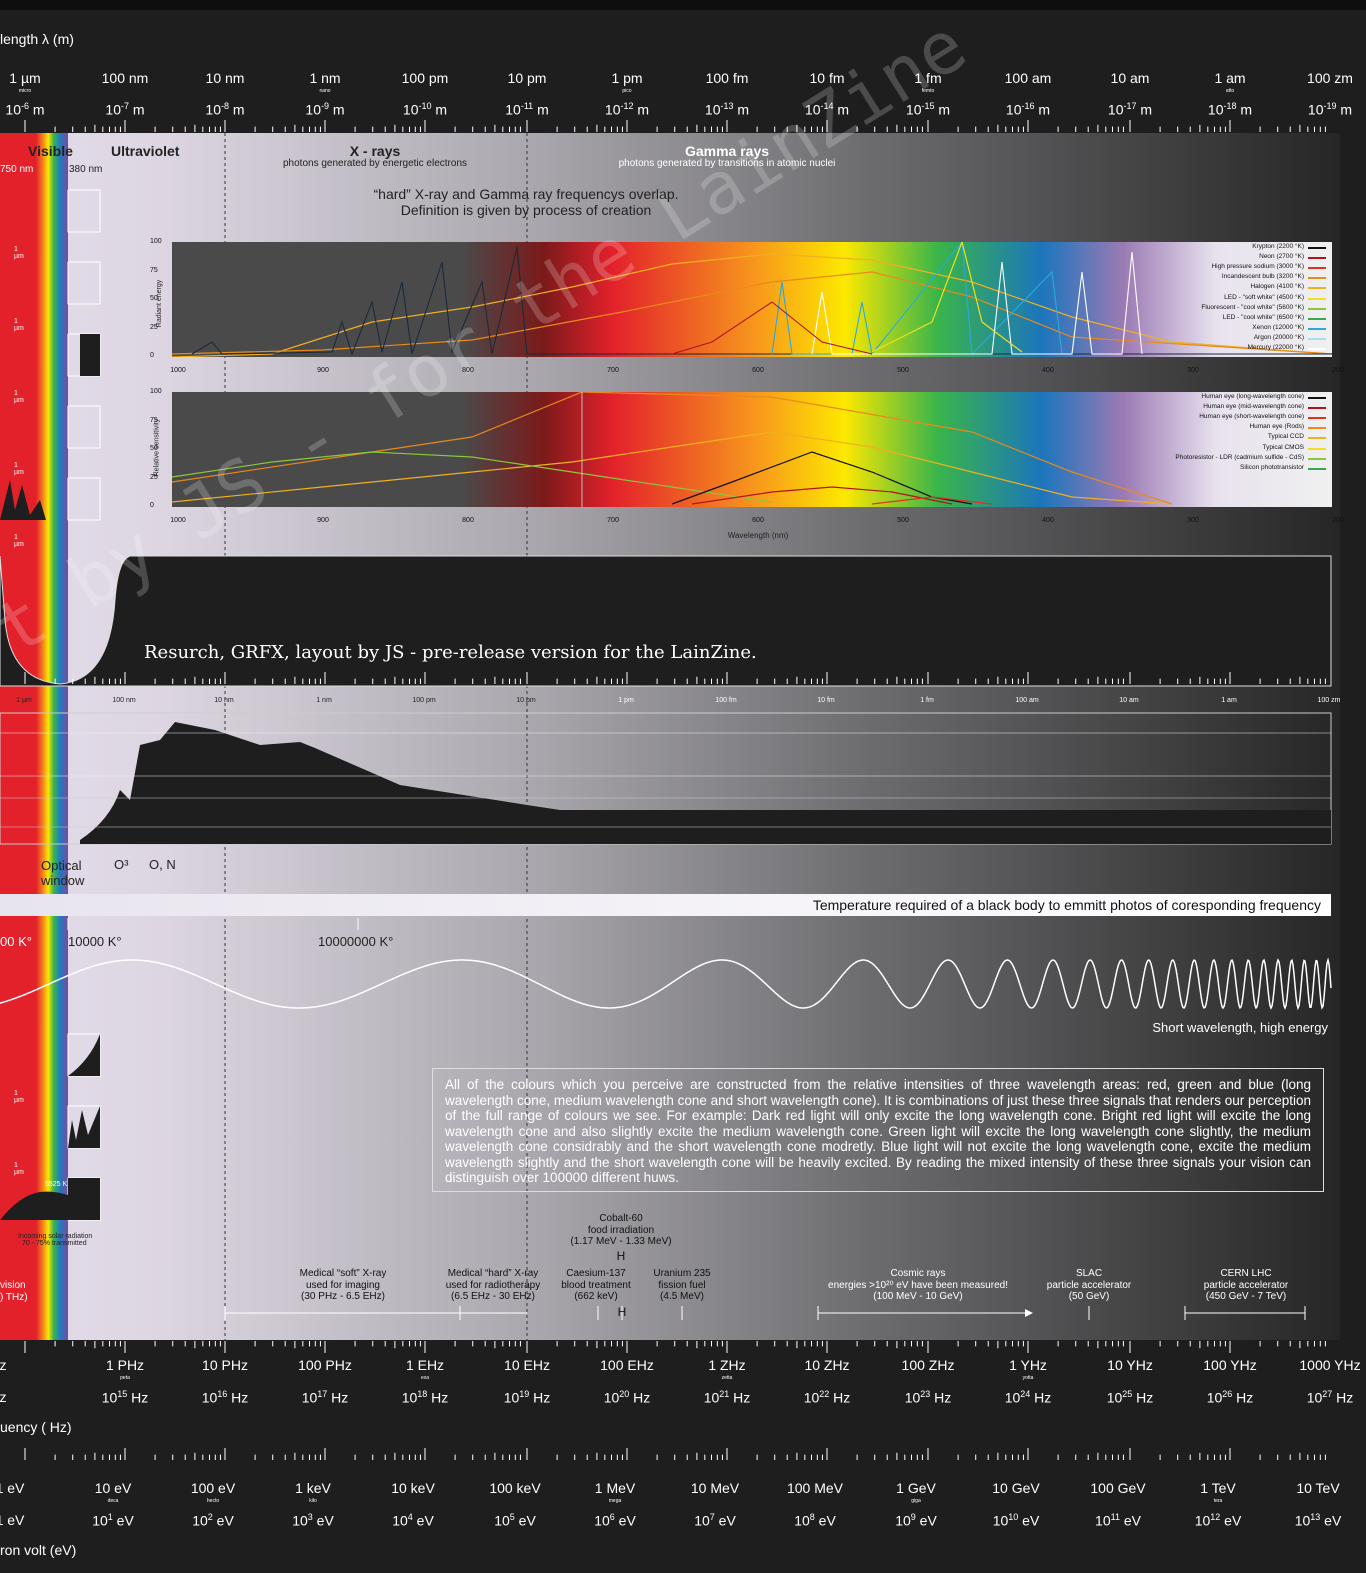 The height and width of the screenshot is (1573, 1366). Describe the element at coordinates (1330, 109) in the screenshot. I see `wavelength-power: 10-19 m` at that location.